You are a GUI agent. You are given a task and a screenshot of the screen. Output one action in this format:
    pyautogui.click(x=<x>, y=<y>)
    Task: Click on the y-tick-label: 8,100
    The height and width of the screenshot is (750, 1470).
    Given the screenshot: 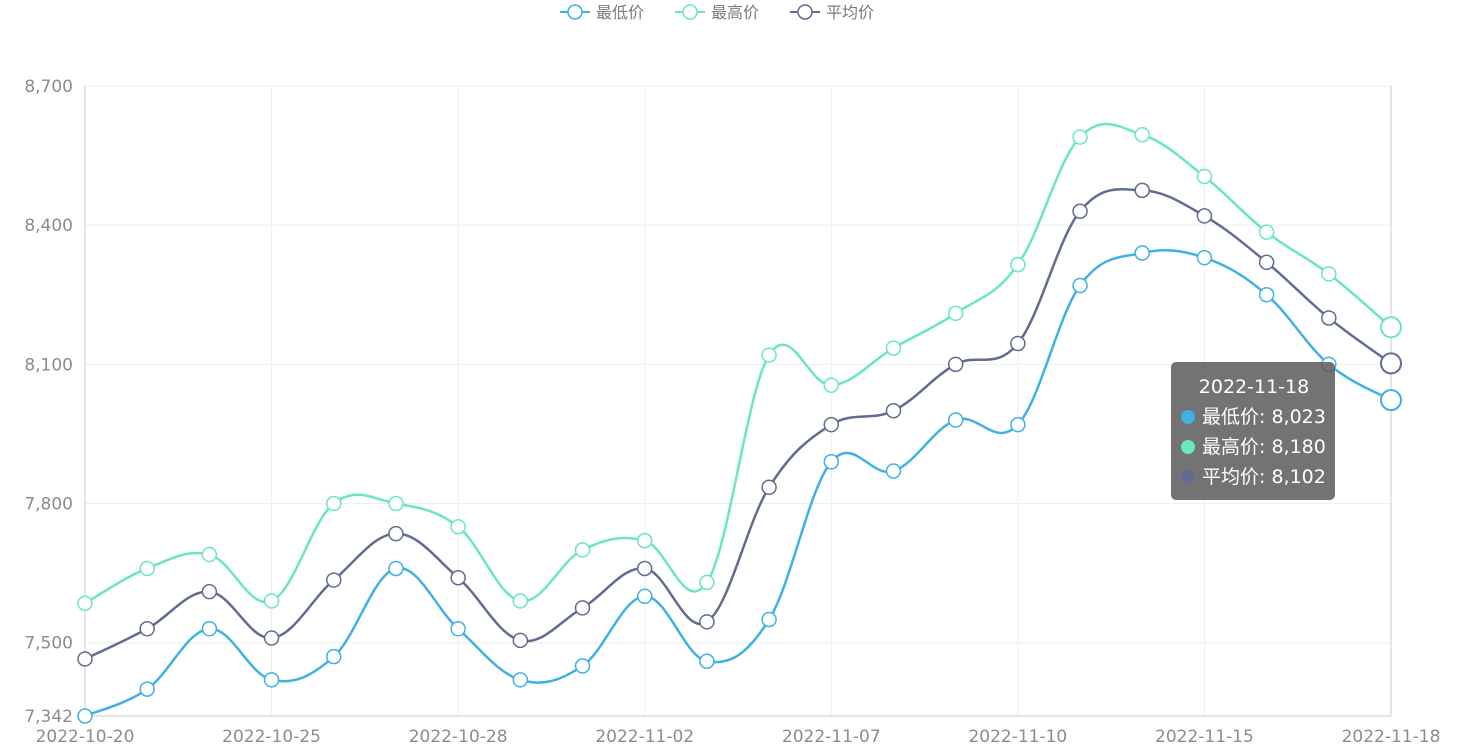 What is the action you would take?
    pyautogui.click(x=48, y=365)
    